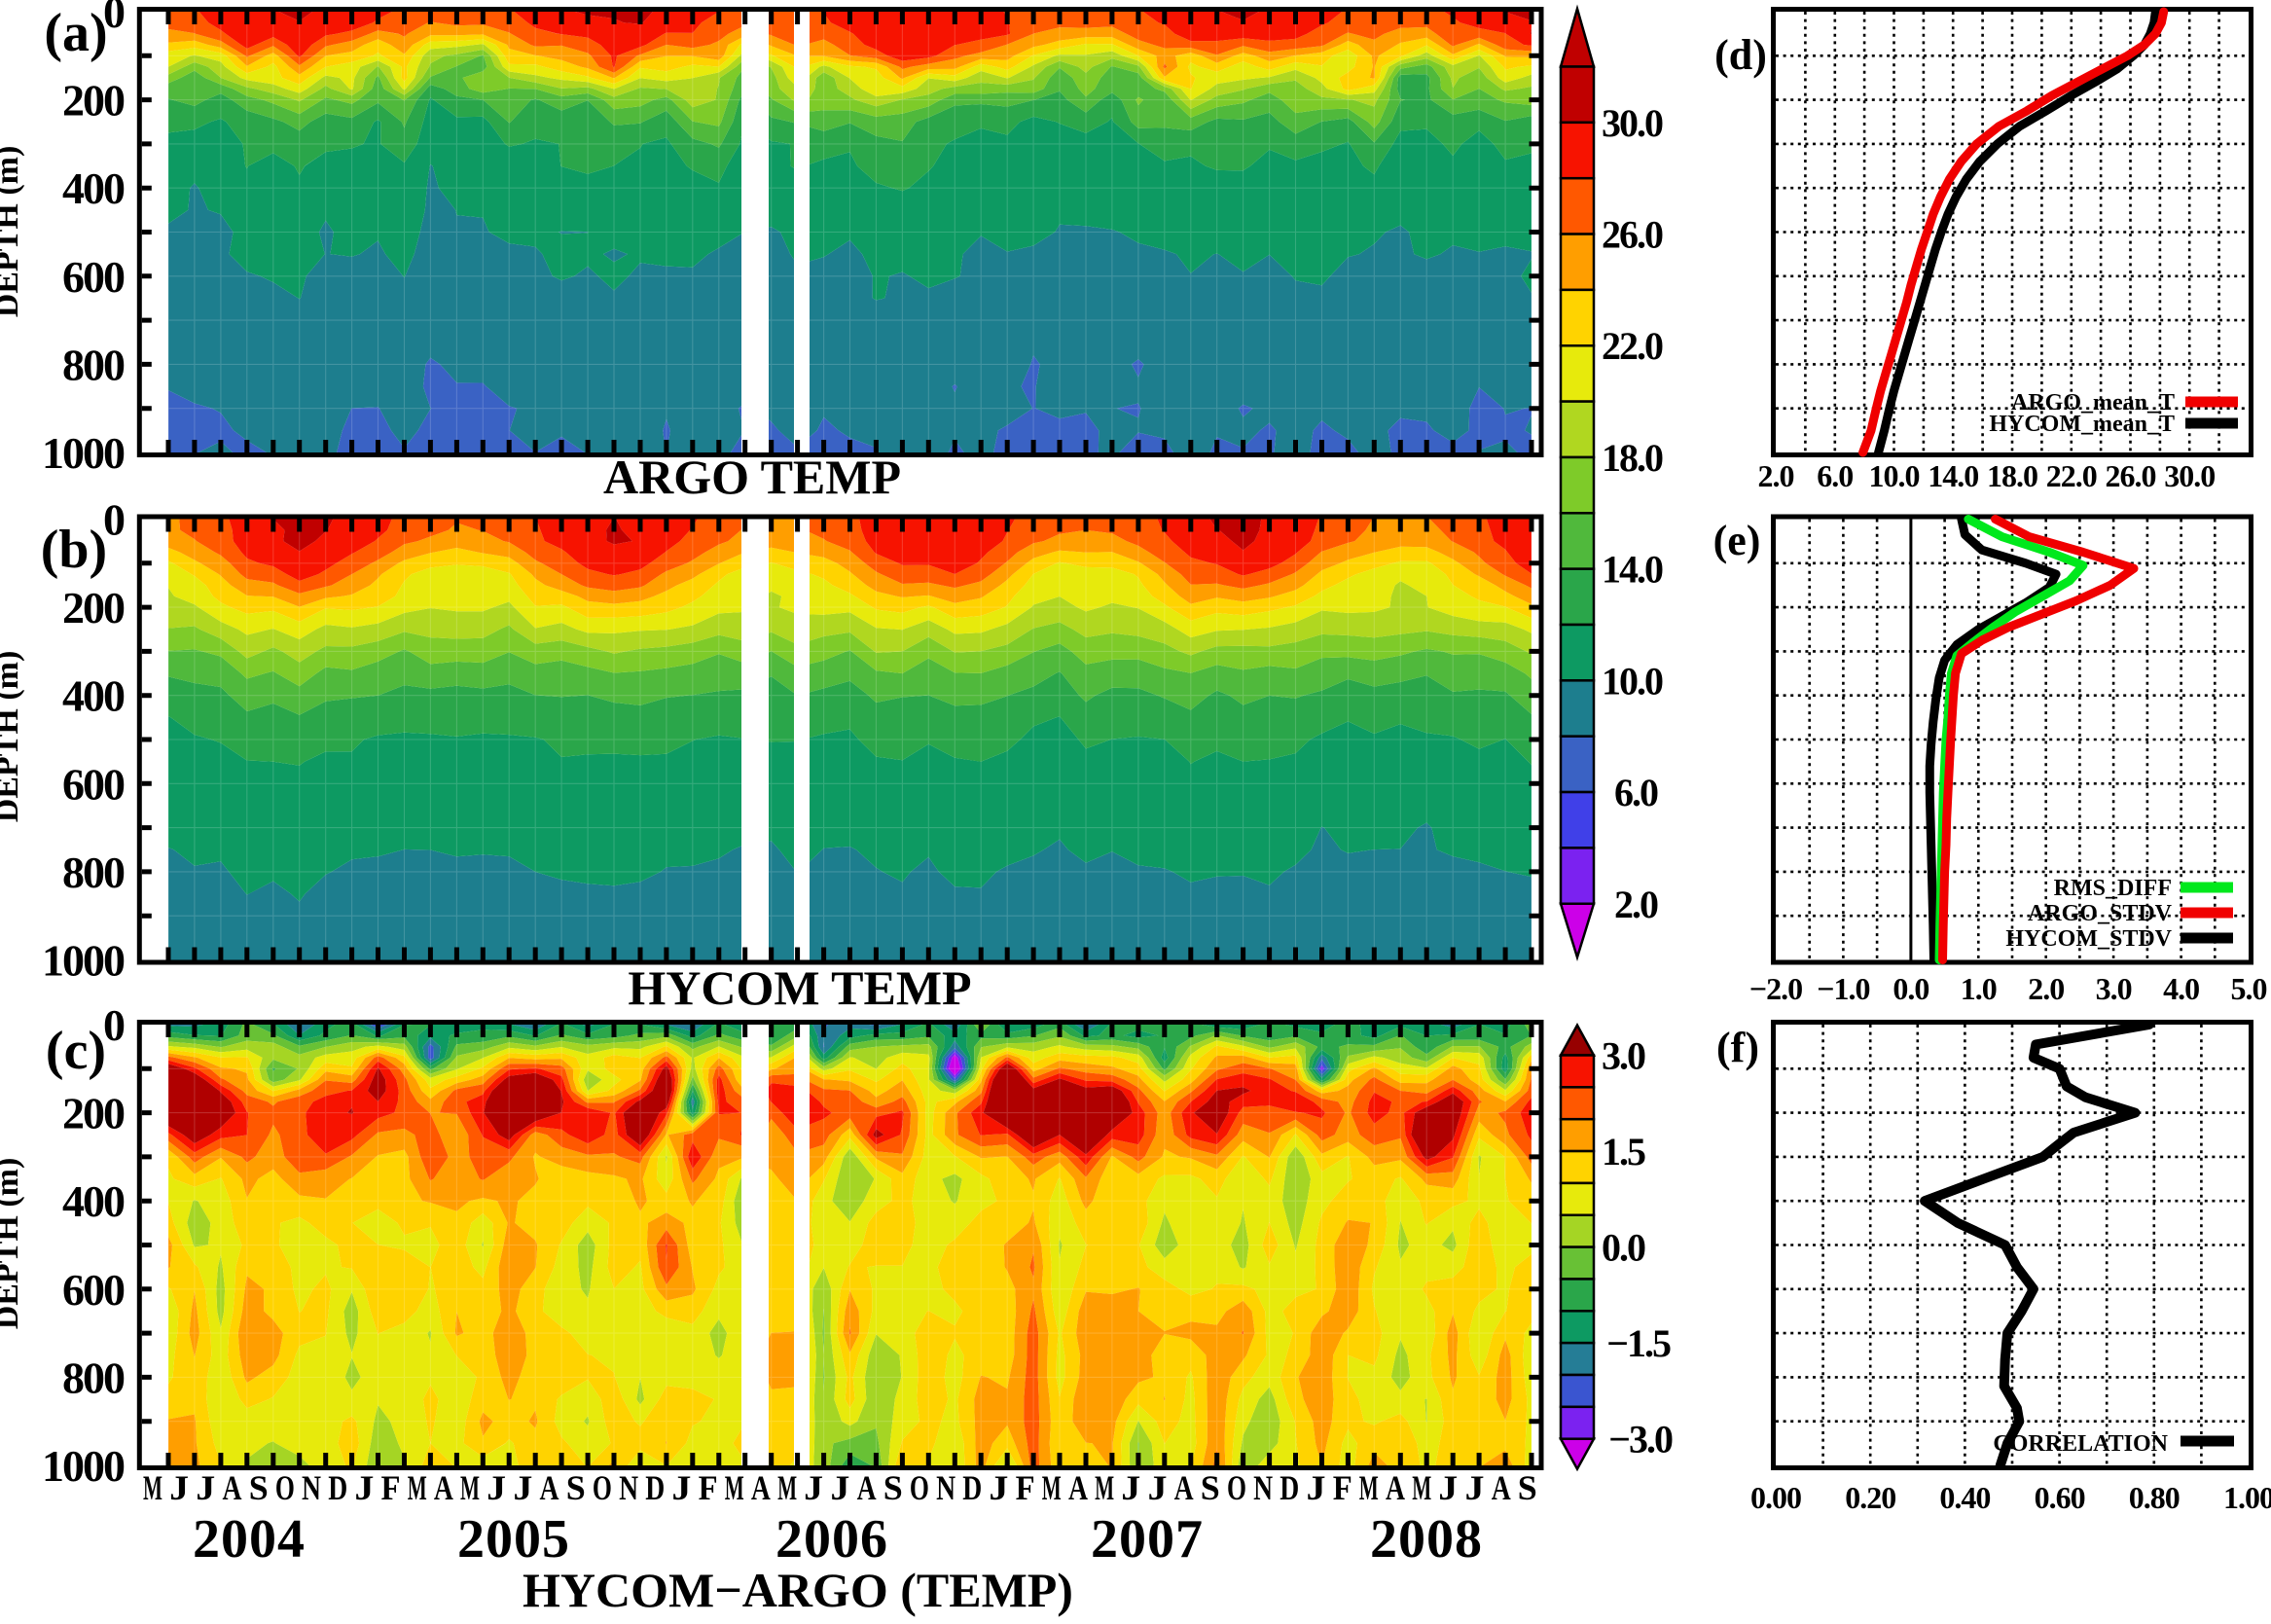 This screenshot has width=2271, height=1624. Describe the element at coordinates (2082, 424) in the screenshot. I see `svg-text: HYCOM_mean_T` at that location.